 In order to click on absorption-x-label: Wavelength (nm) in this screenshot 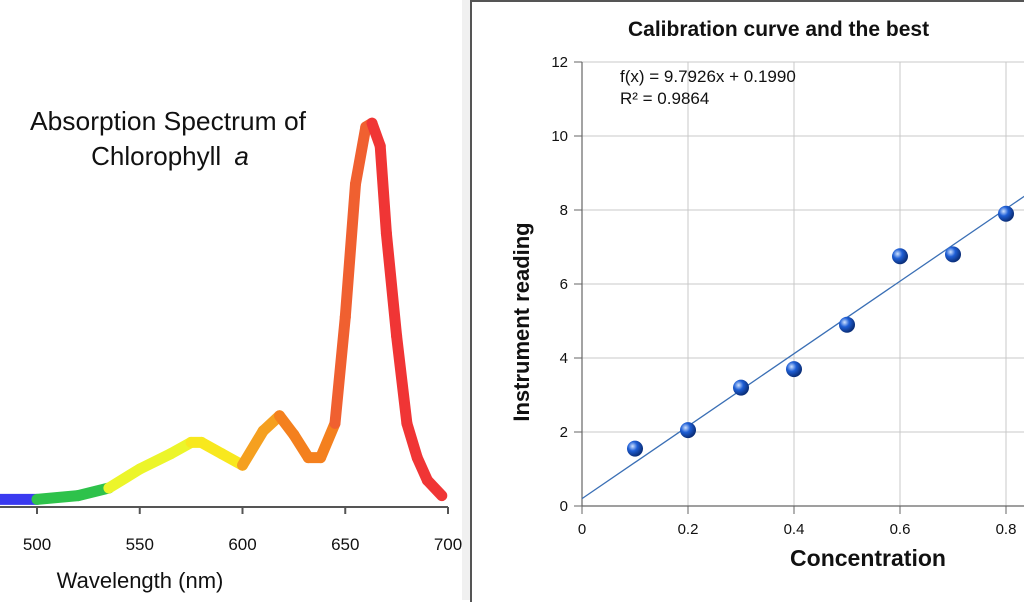, I will do `click(140, 580)`.